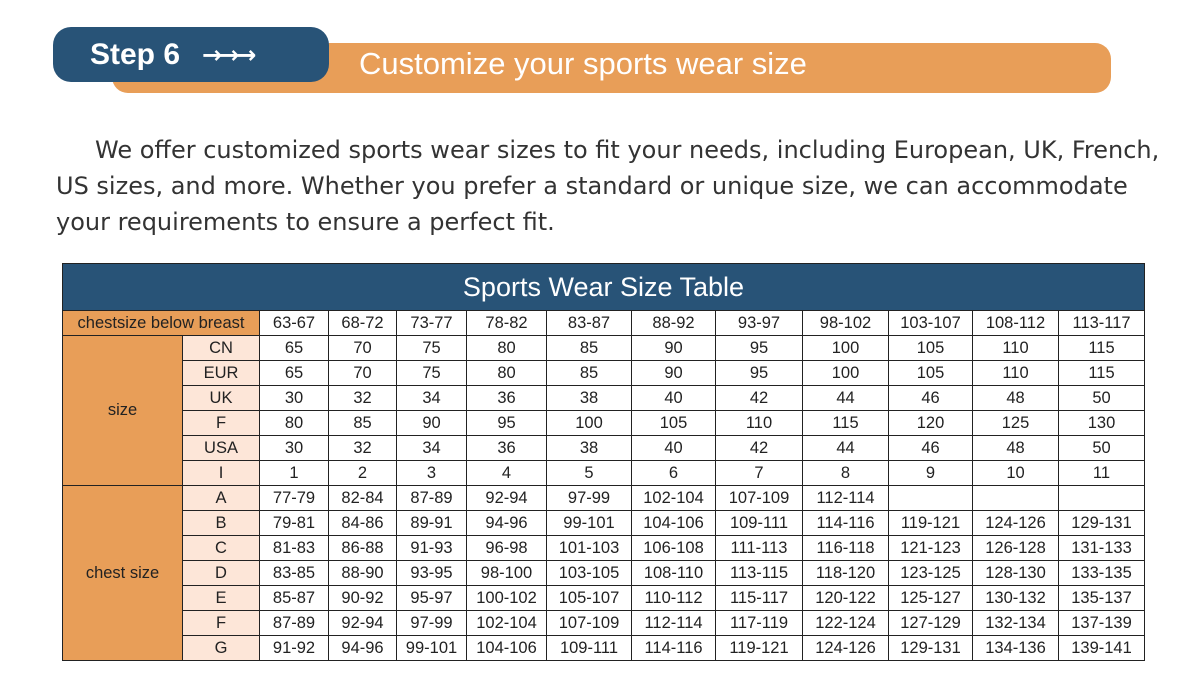 The width and height of the screenshot is (1200, 689). What do you see at coordinates (506, 548) in the screenshot?
I see `table-cell: 96-98` at bounding box center [506, 548].